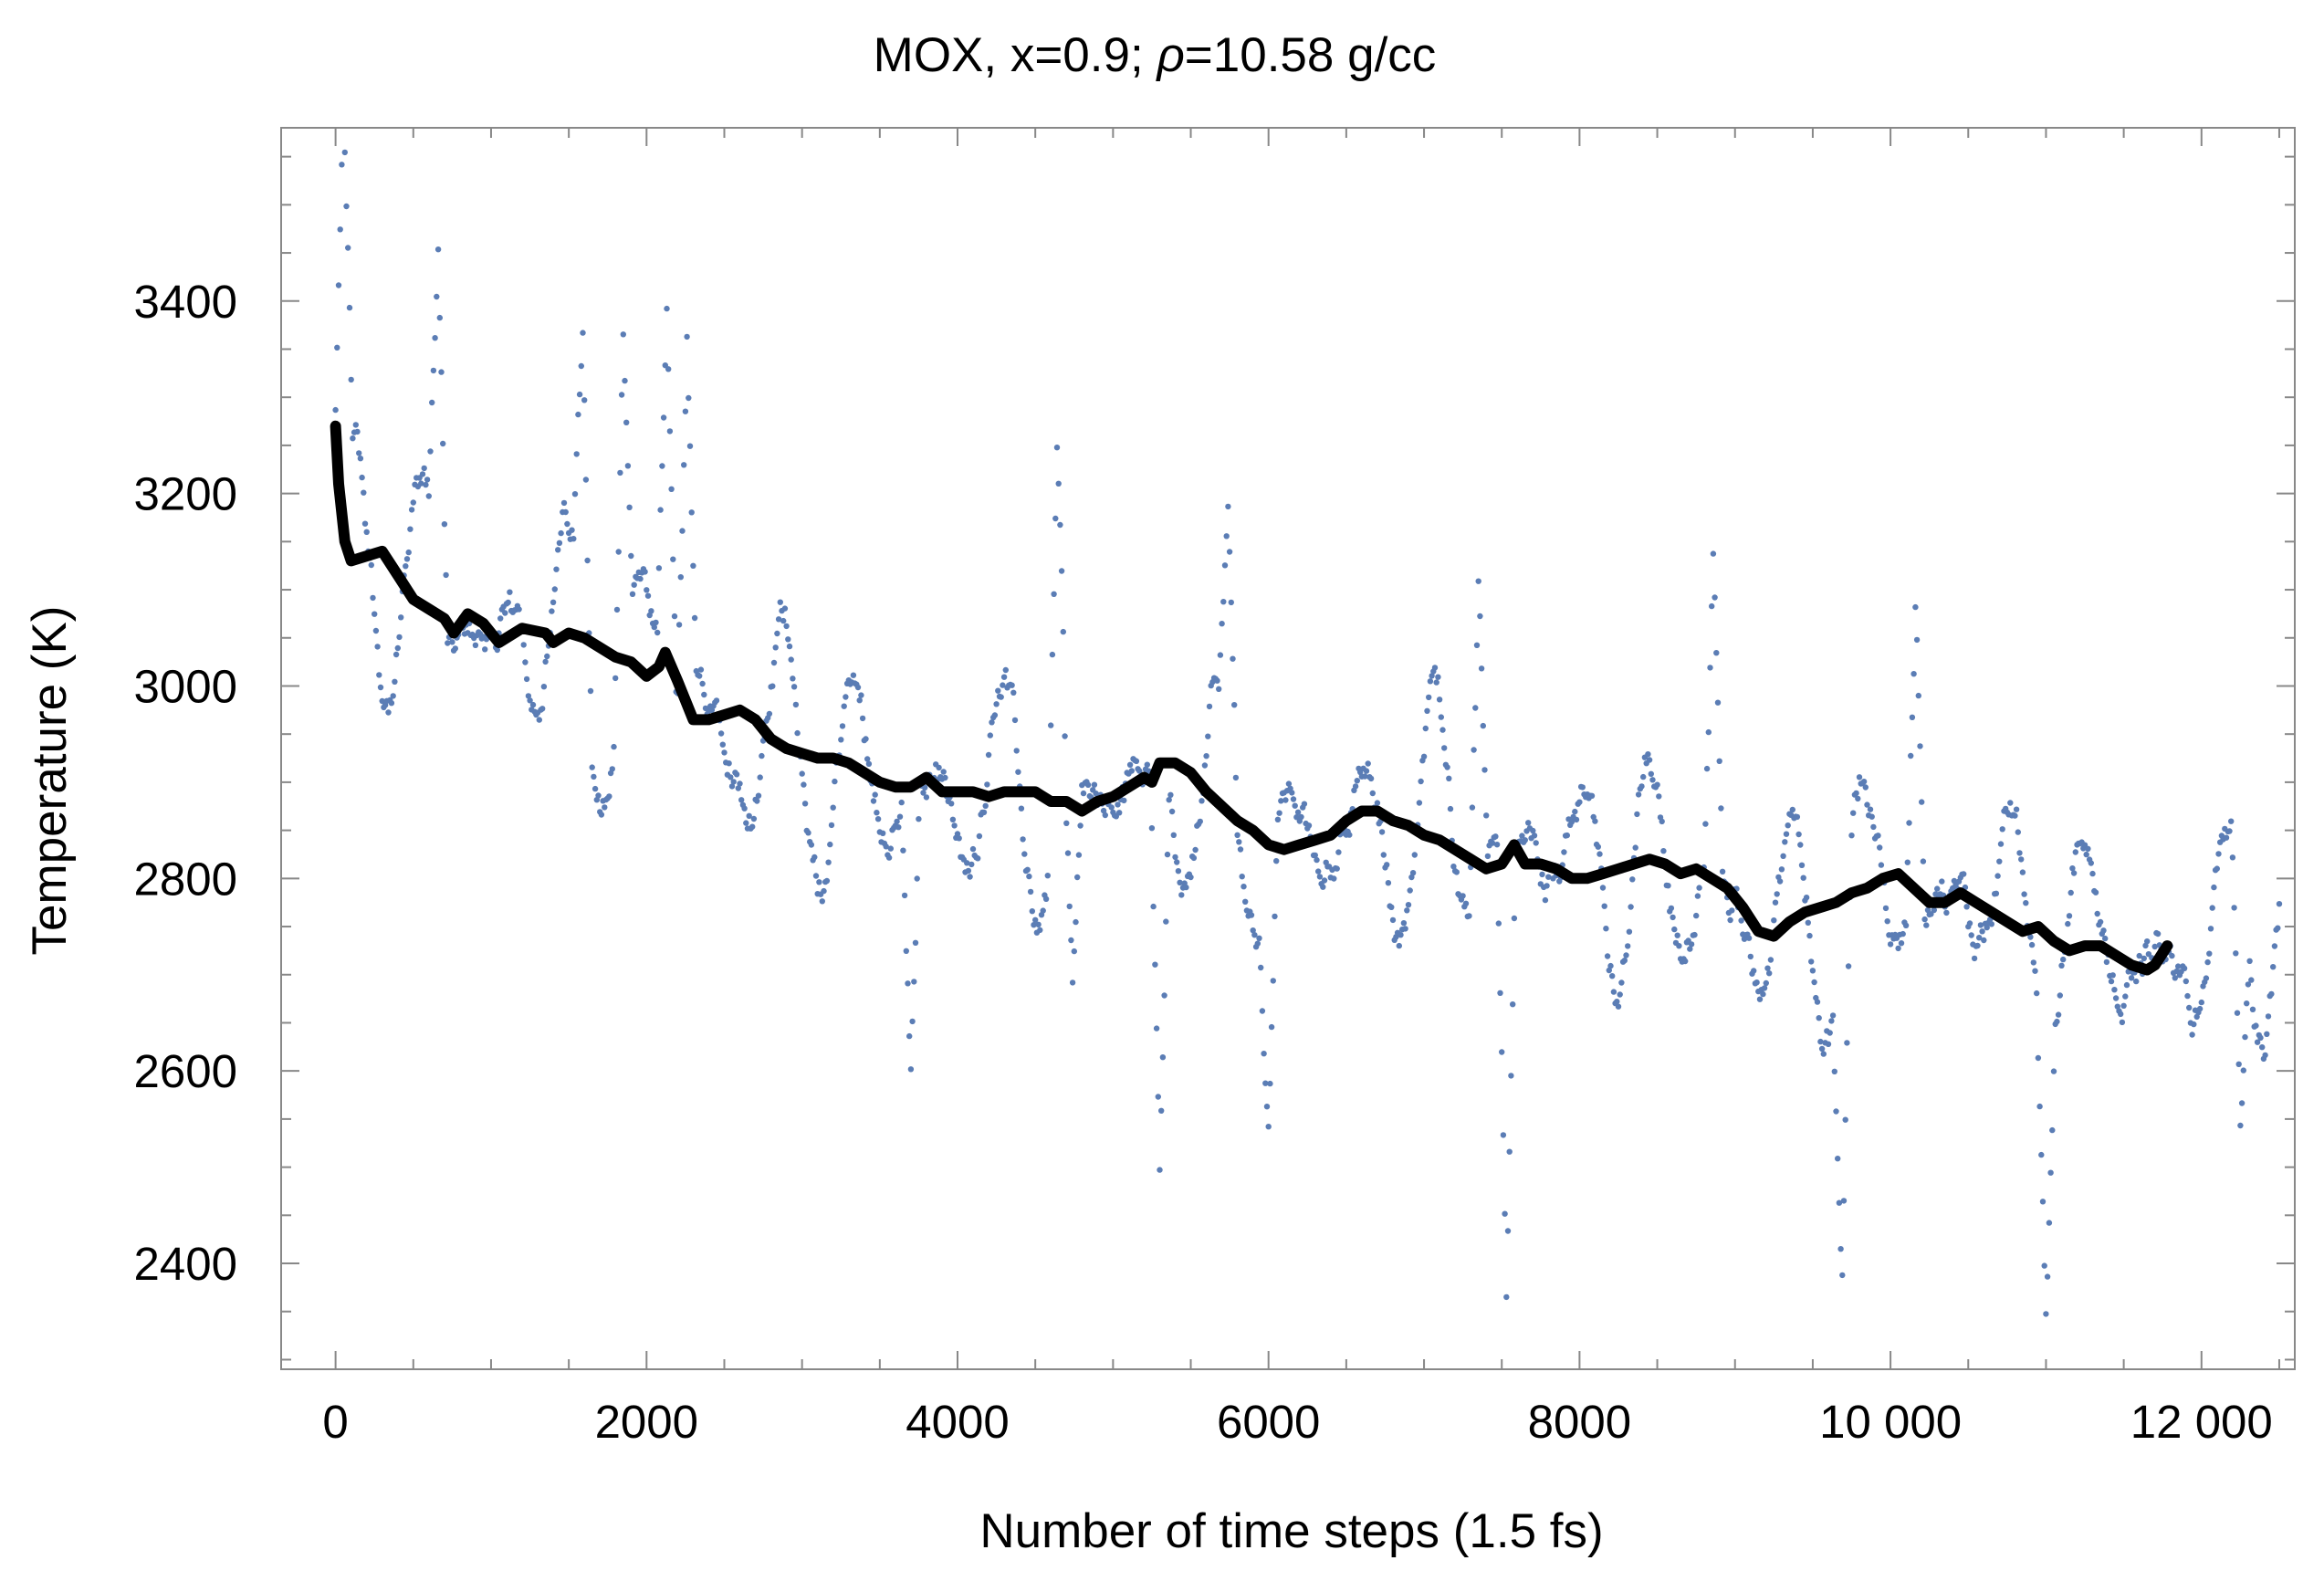 The width and height of the screenshot is (2324, 1571). Describe the element at coordinates (1580, 1422) in the screenshot. I see `x-tick-label: 8000` at that location.